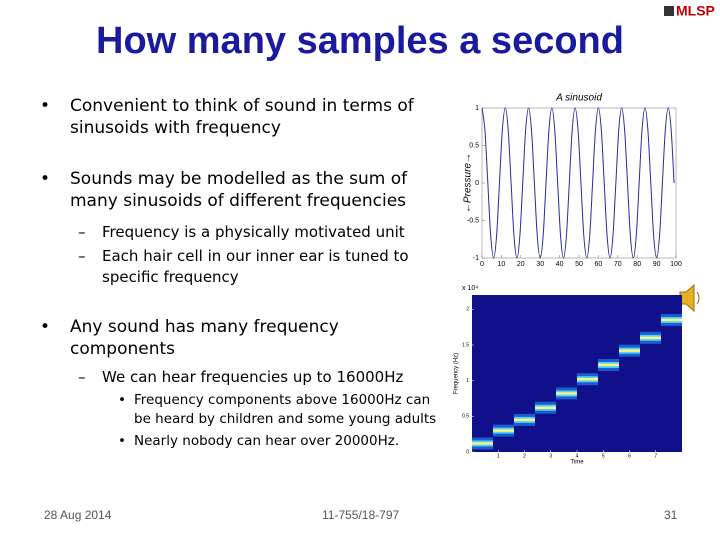 This screenshot has width=720, height=540. Describe the element at coordinates (629, 456) in the screenshot. I see `x-tick-label: 6` at that location.